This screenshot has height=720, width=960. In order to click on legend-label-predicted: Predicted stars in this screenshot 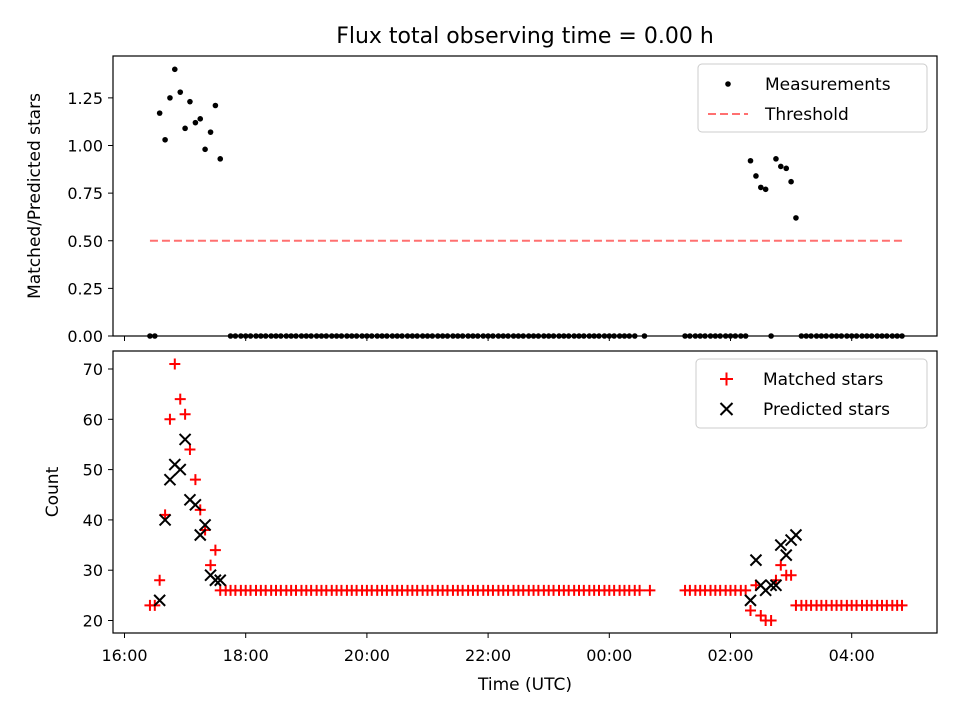, I will do `click(826, 410)`.